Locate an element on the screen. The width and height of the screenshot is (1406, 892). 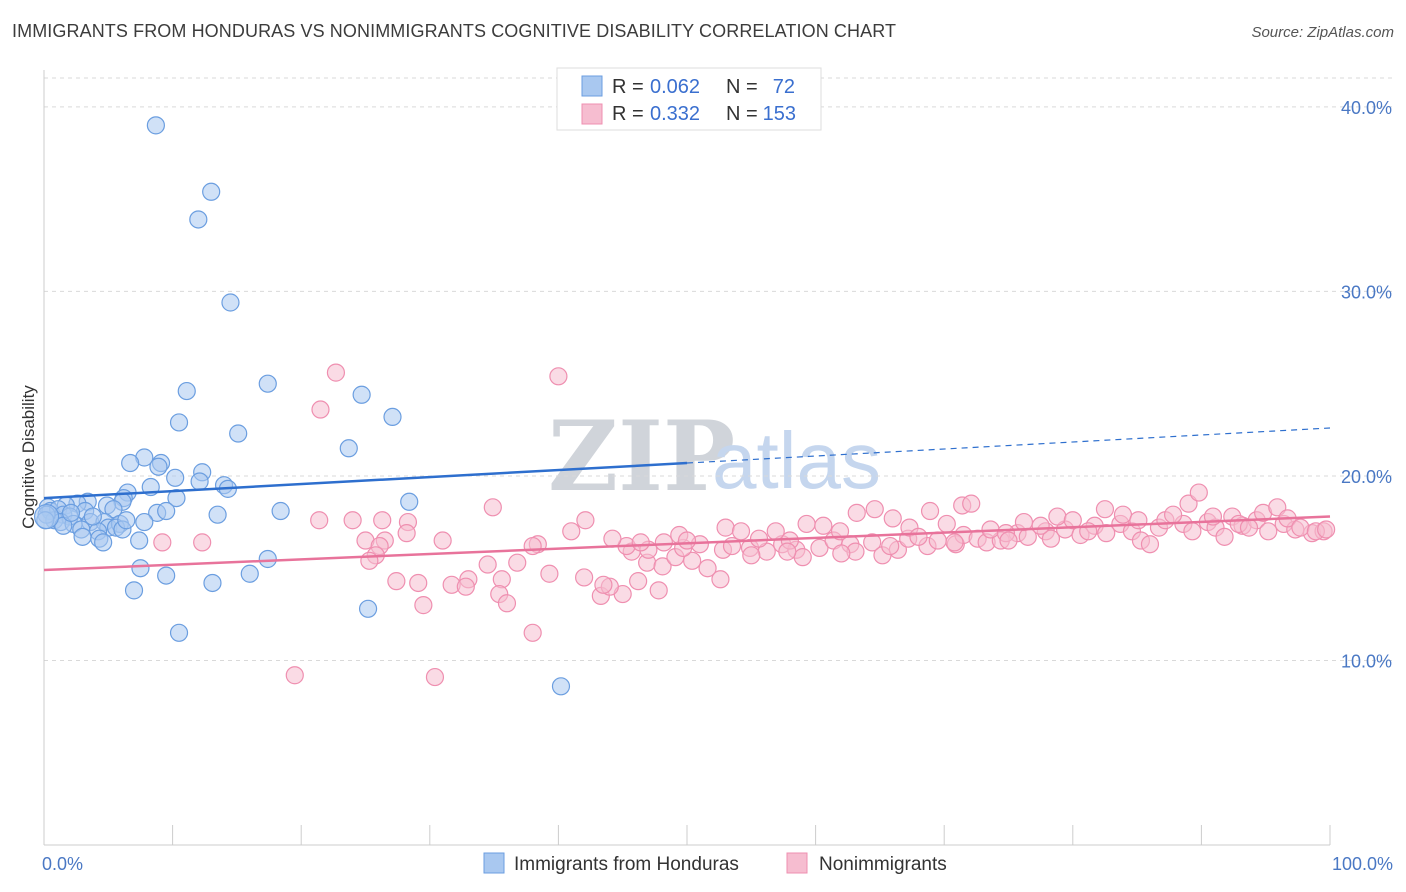
legend-n-value-1: 72 is located at coordinates (784, 87).